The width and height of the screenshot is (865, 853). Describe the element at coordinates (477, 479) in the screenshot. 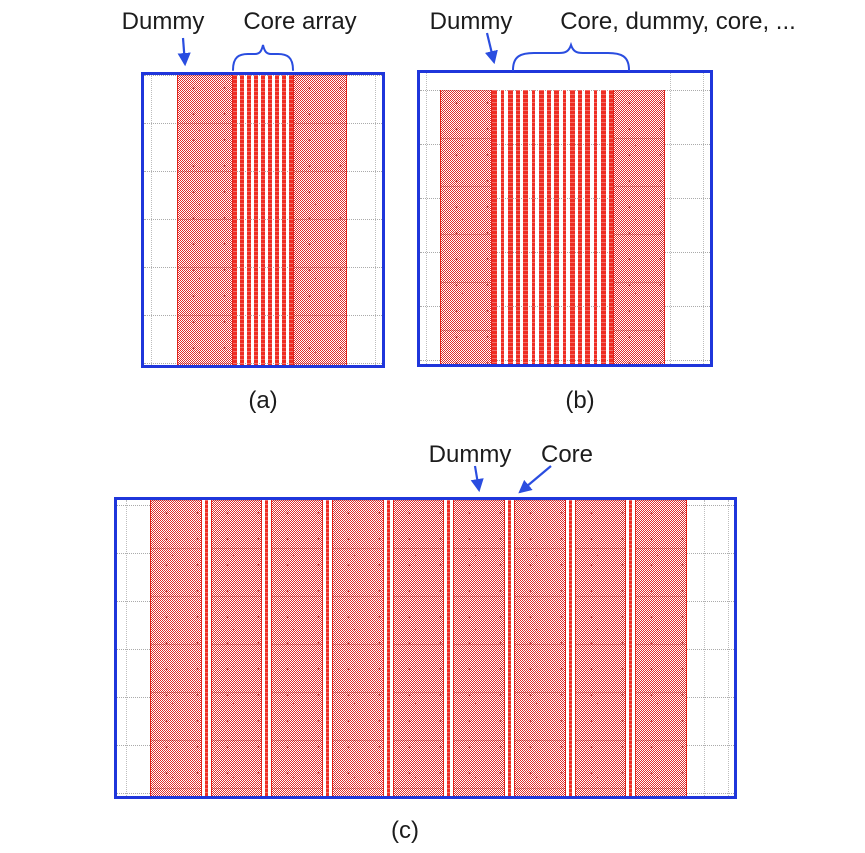

I see `dummy-arrow-c-icon` at that location.